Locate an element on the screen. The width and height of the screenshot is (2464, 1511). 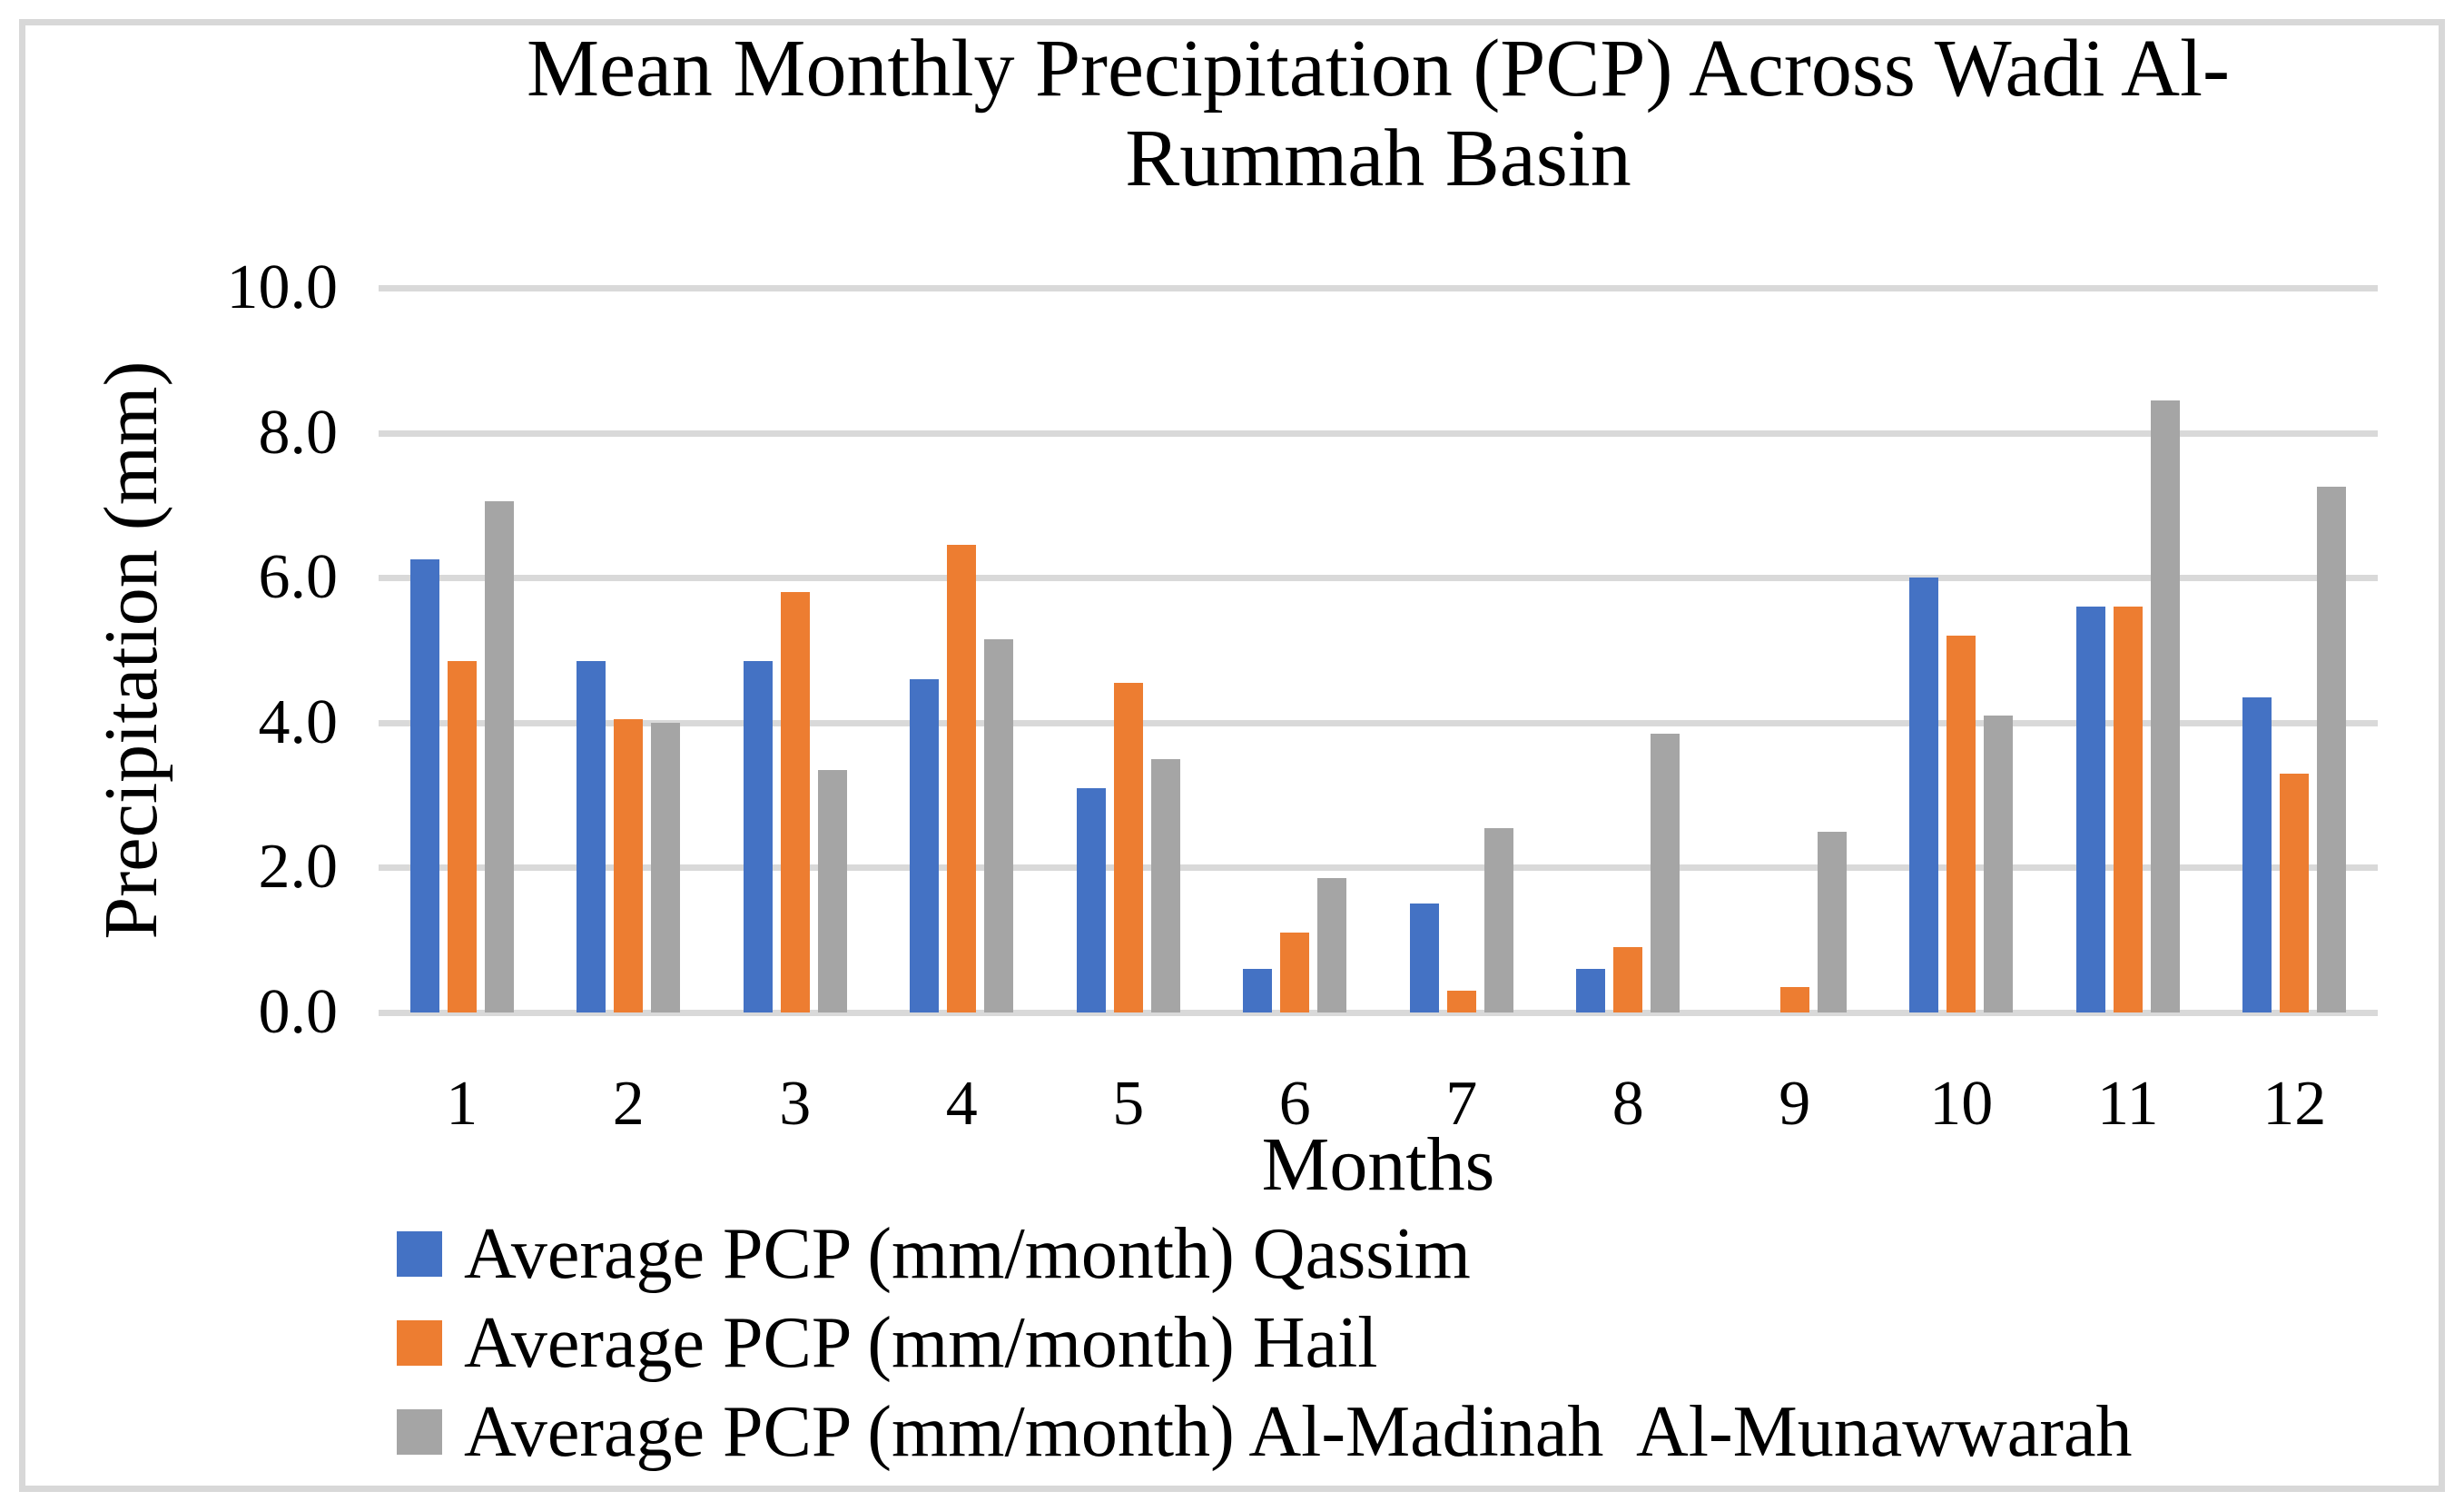
legend-label: Average PCP (mm/month) Hail is located at coordinates (921, 1343).